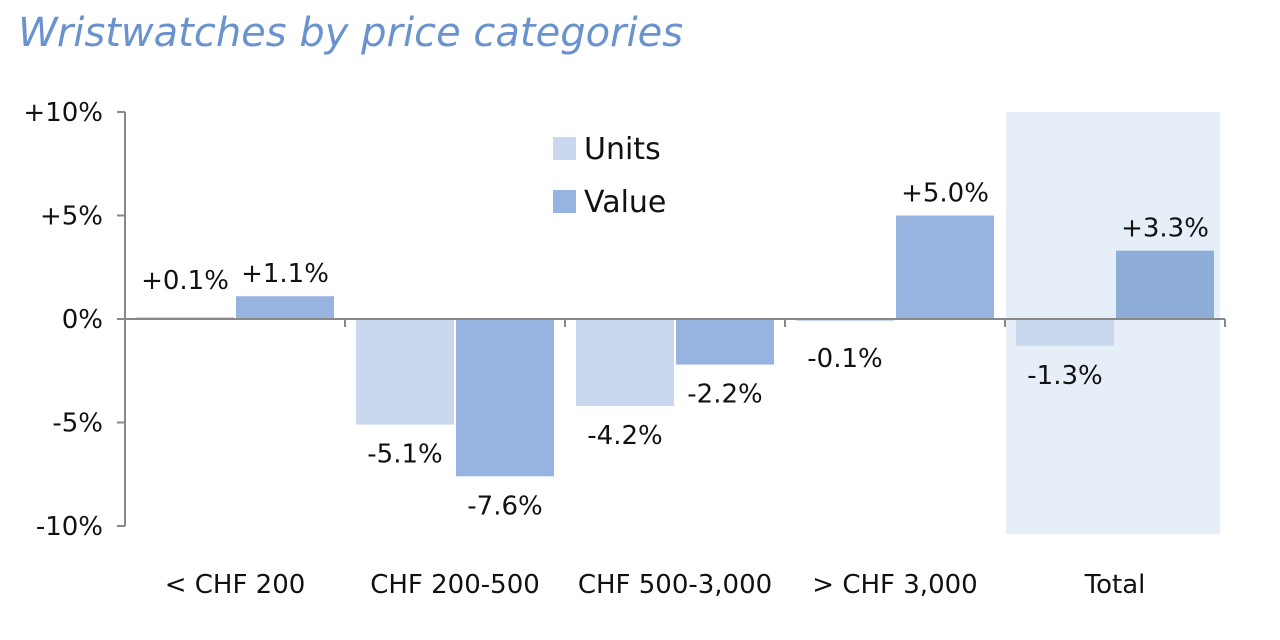 This screenshot has width=1280, height=640. I want to click on bar-units-total, so click(1065, 332).